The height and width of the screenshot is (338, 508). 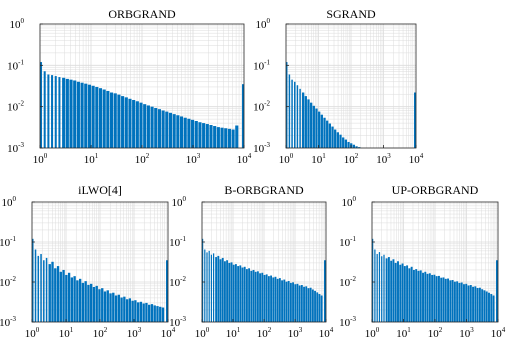 I want to click on bar-tail, so click(x=243, y=116).